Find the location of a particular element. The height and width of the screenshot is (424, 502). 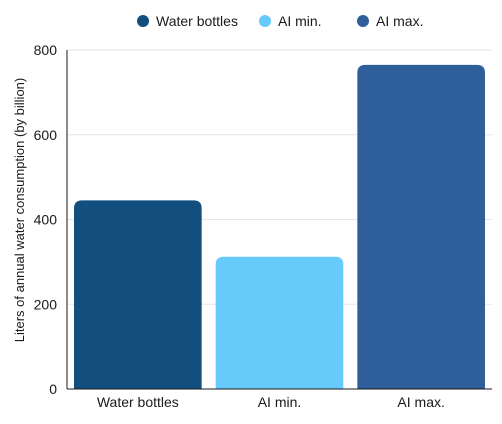

legend-label-2: AI min. is located at coordinates (300, 21).